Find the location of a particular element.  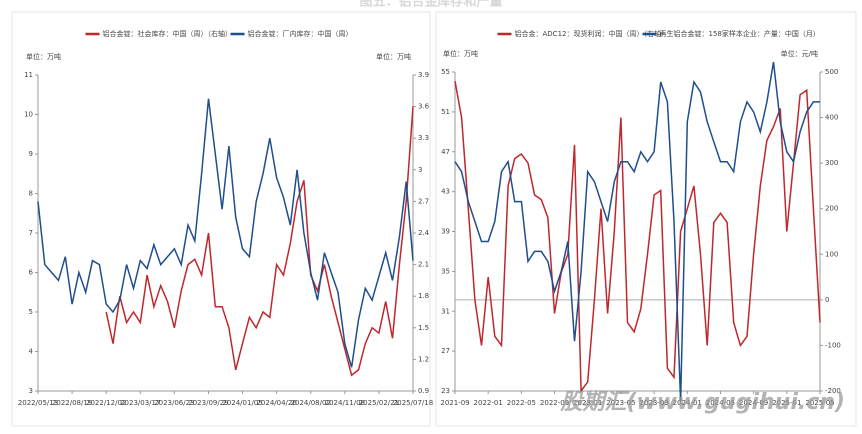

x-tick-label: 2023-05 is located at coordinates (620, 403).